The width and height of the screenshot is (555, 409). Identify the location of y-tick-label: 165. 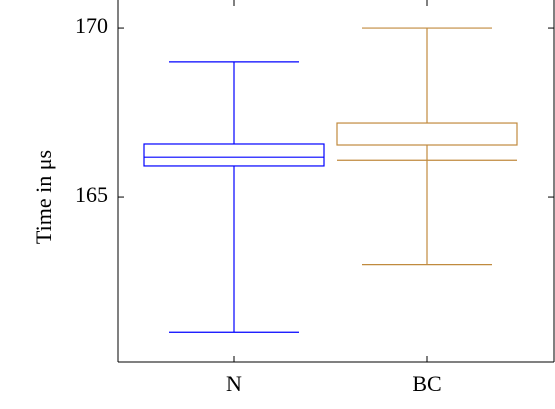
(91, 194).